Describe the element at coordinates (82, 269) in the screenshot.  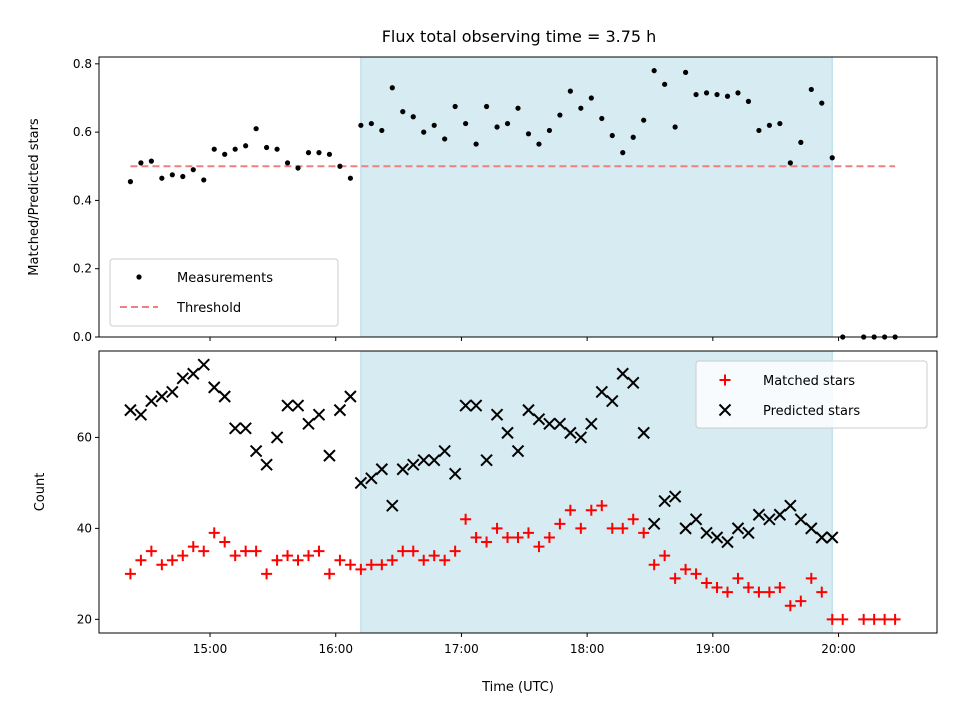
I see `top-ytick-label: 0.2` at that location.